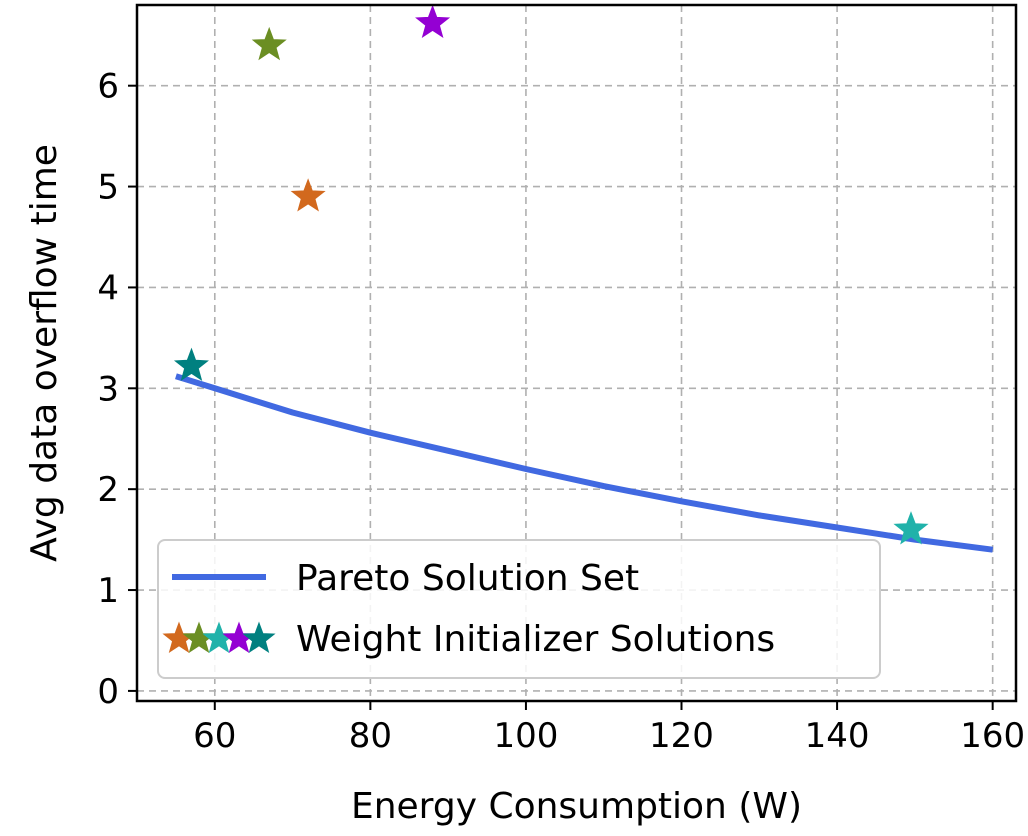 This screenshot has width=1028, height=836. What do you see at coordinates (837, 736) in the screenshot?
I see `x-tick-label: 140` at bounding box center [837, 736].